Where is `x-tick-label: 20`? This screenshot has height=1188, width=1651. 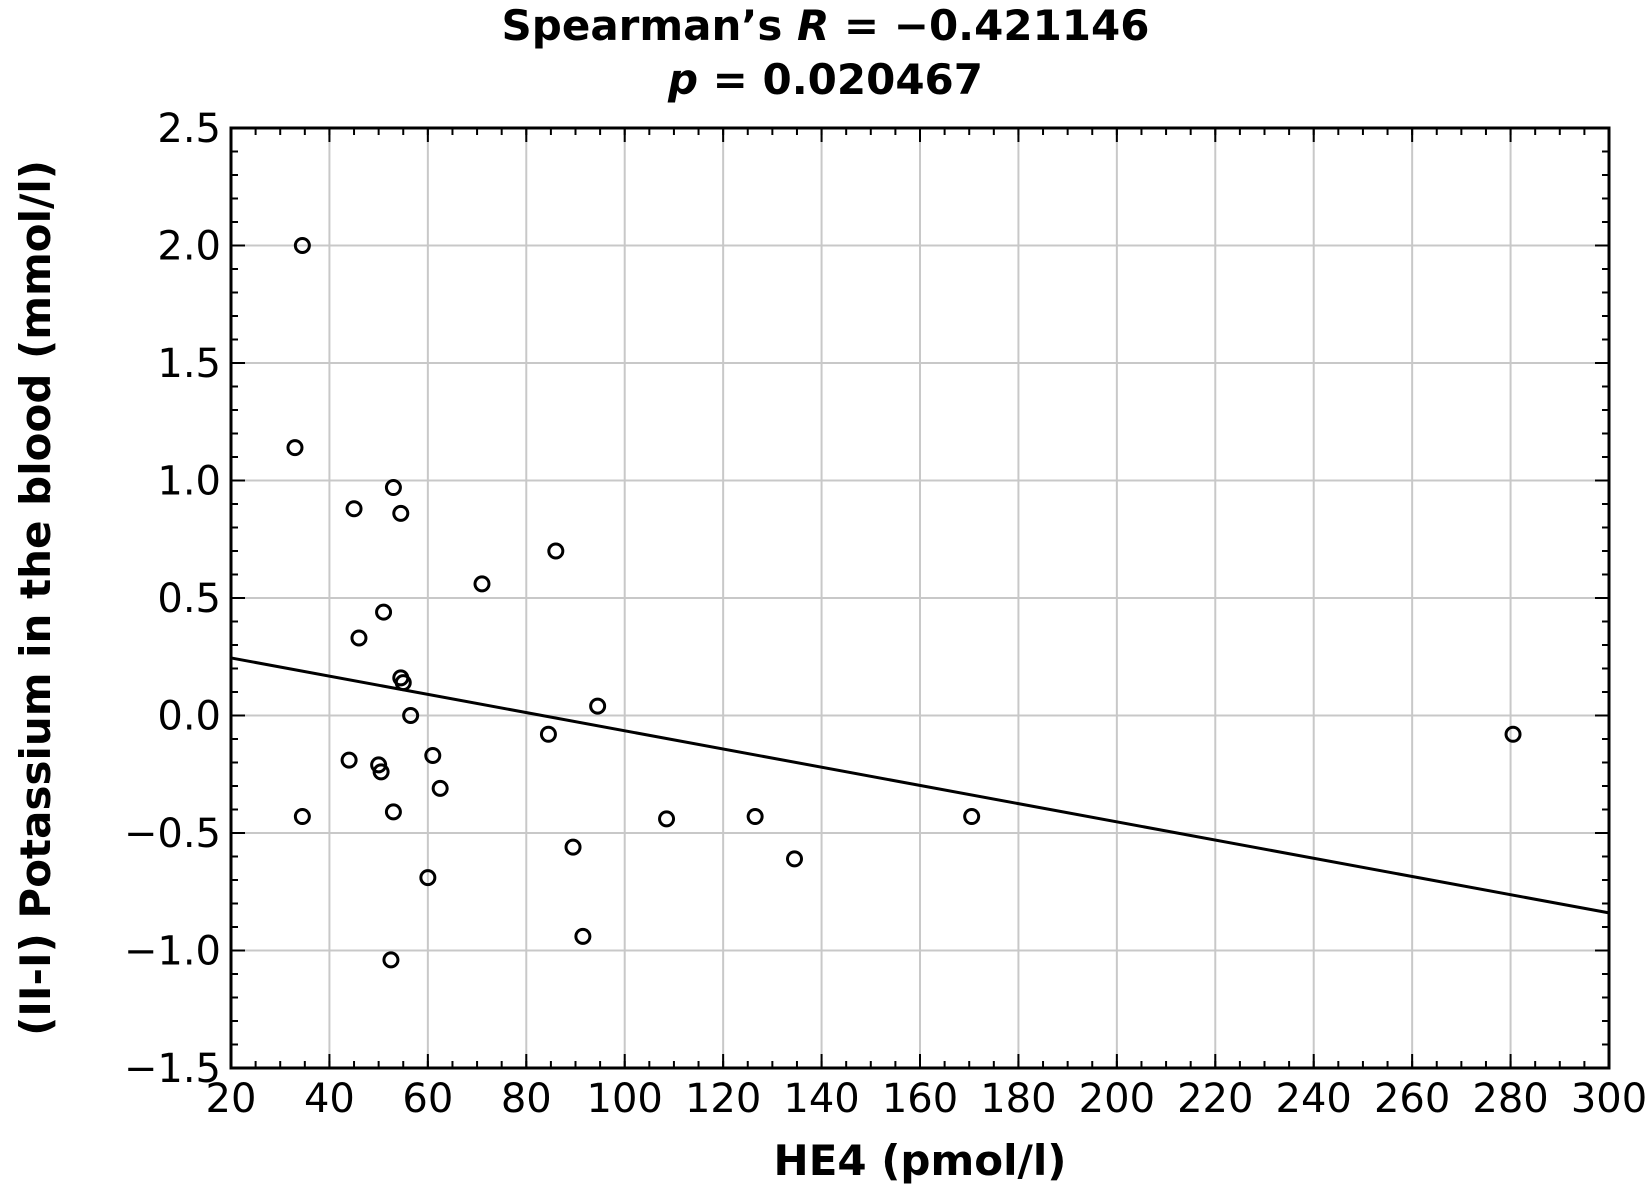
x-tick-label: 20 is located at coordinates (231, 1099).